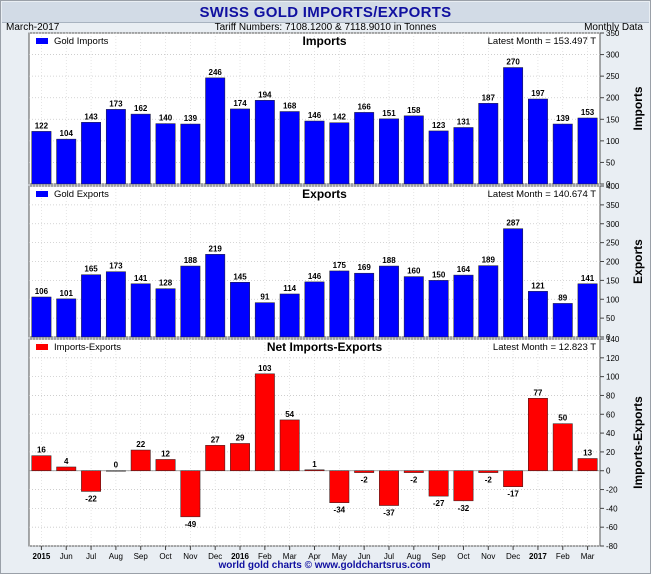 The height and width of the screenshot is (574, 651). What do you see at coordinates (290, 106) in the screenshot?
I see `data-label: 168` at bounding box center [290, 106].